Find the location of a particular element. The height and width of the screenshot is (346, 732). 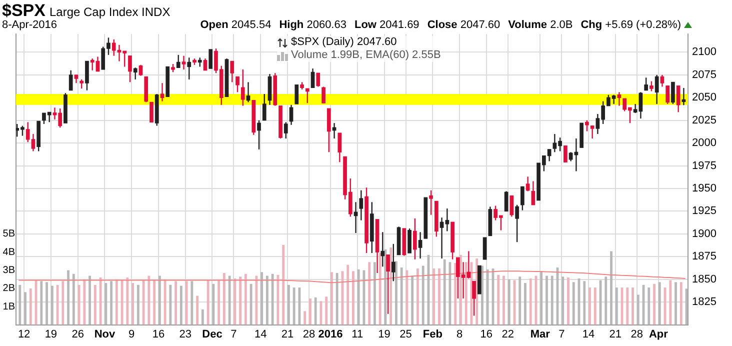

y-tick-label: 1875 is located at coordinates (704, 256).